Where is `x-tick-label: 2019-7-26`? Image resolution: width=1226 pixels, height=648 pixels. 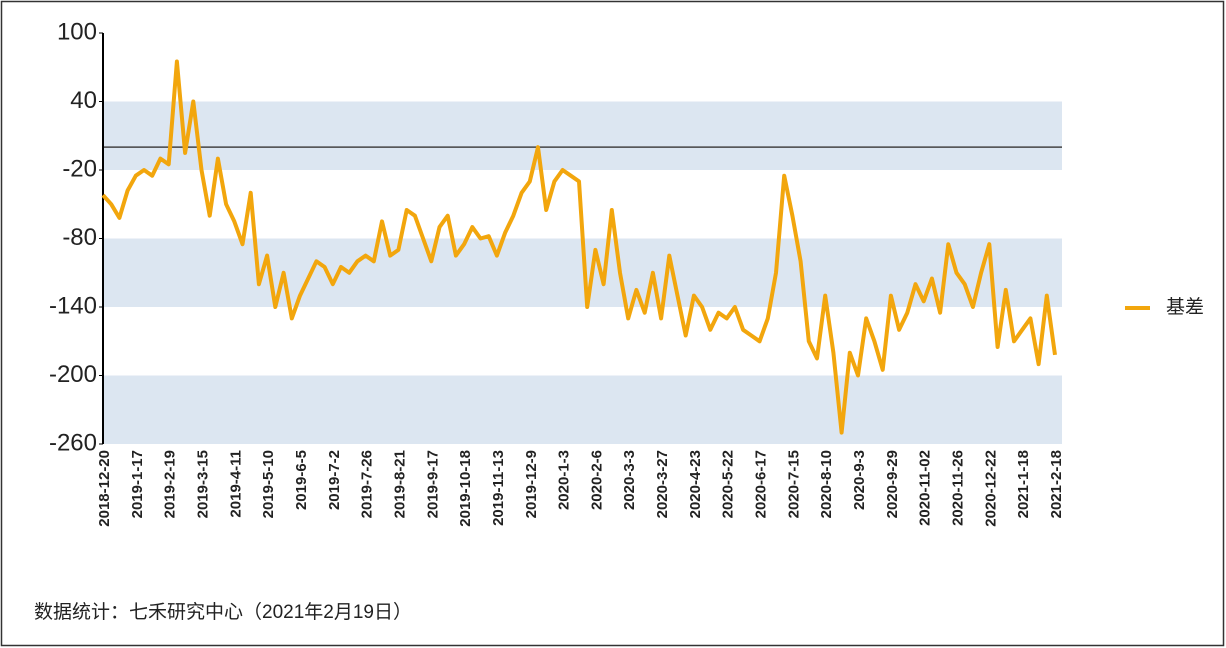
x-tick-label: 2019-7-26 is located at coordinates (367, 484).